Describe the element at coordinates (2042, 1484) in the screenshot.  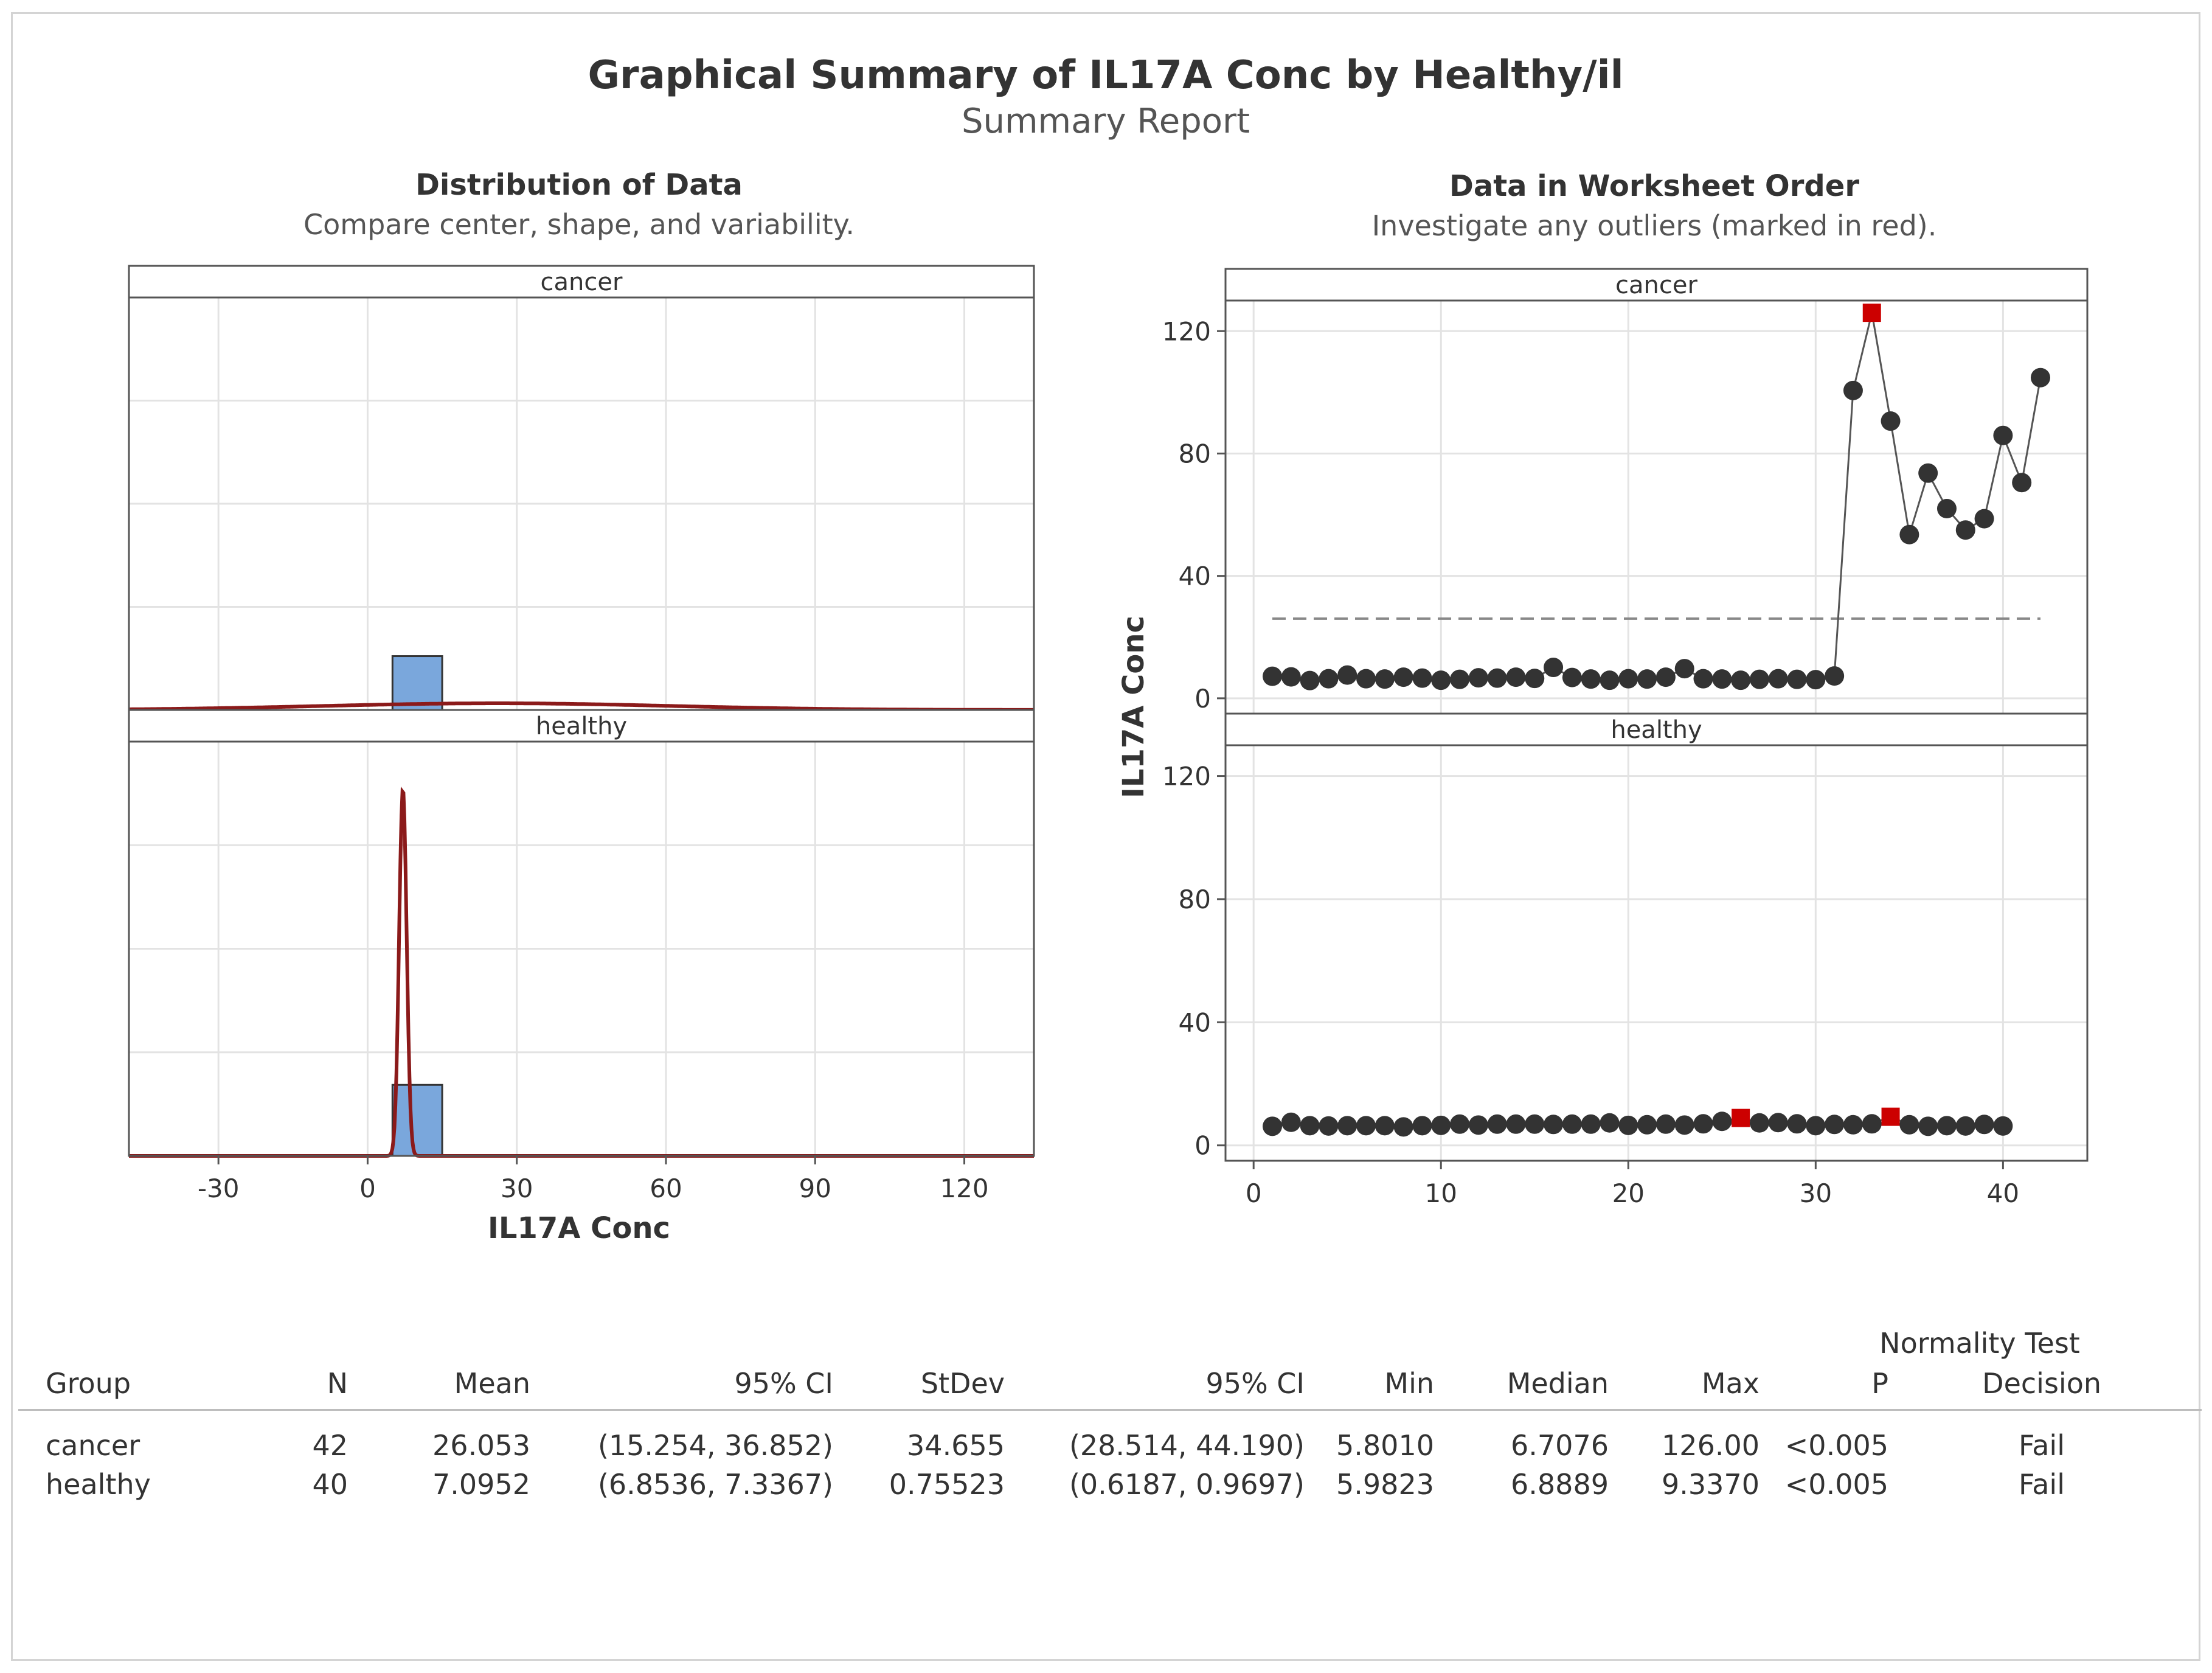
I see `row-healthy-decision: Fail` at that location.